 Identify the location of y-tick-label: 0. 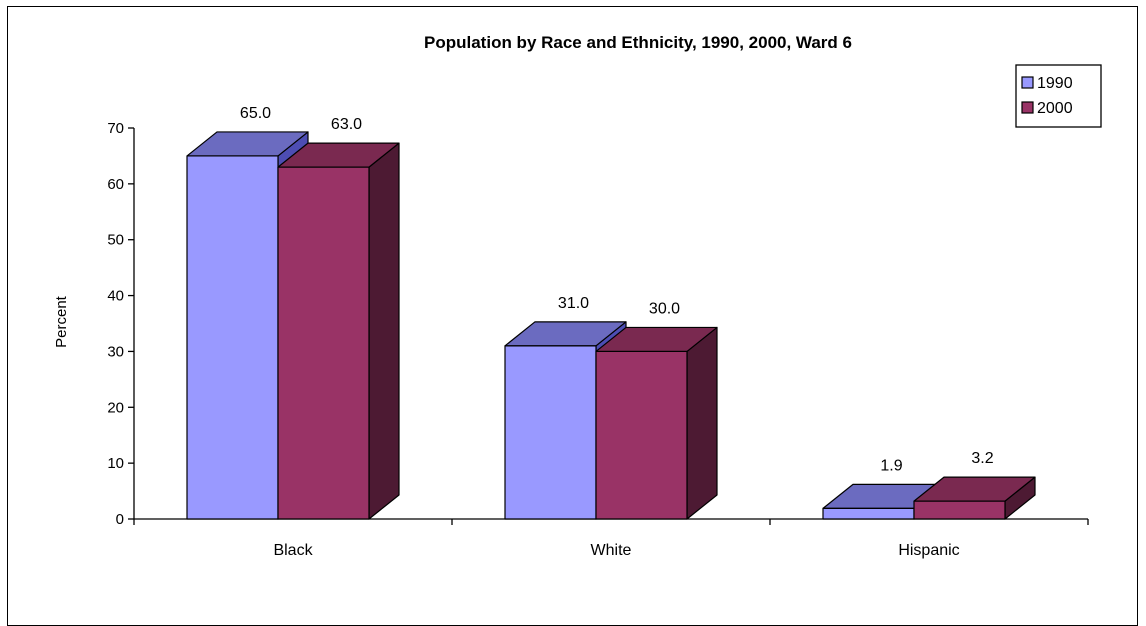
(120, 519).